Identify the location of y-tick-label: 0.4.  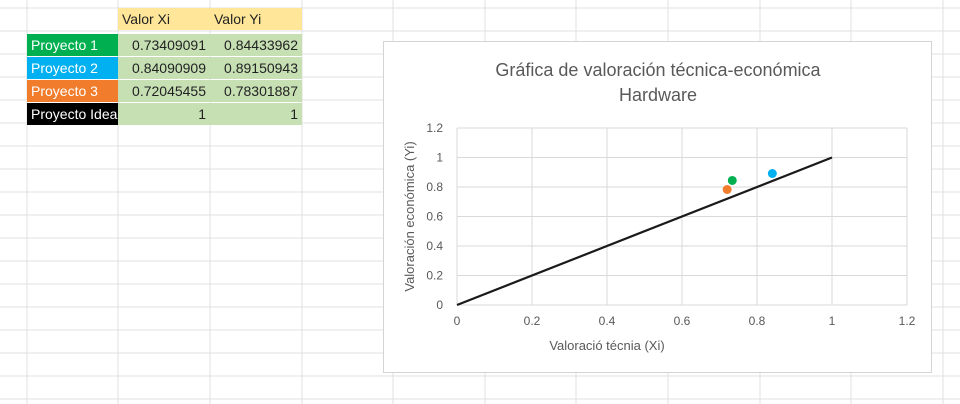
(434, 246).